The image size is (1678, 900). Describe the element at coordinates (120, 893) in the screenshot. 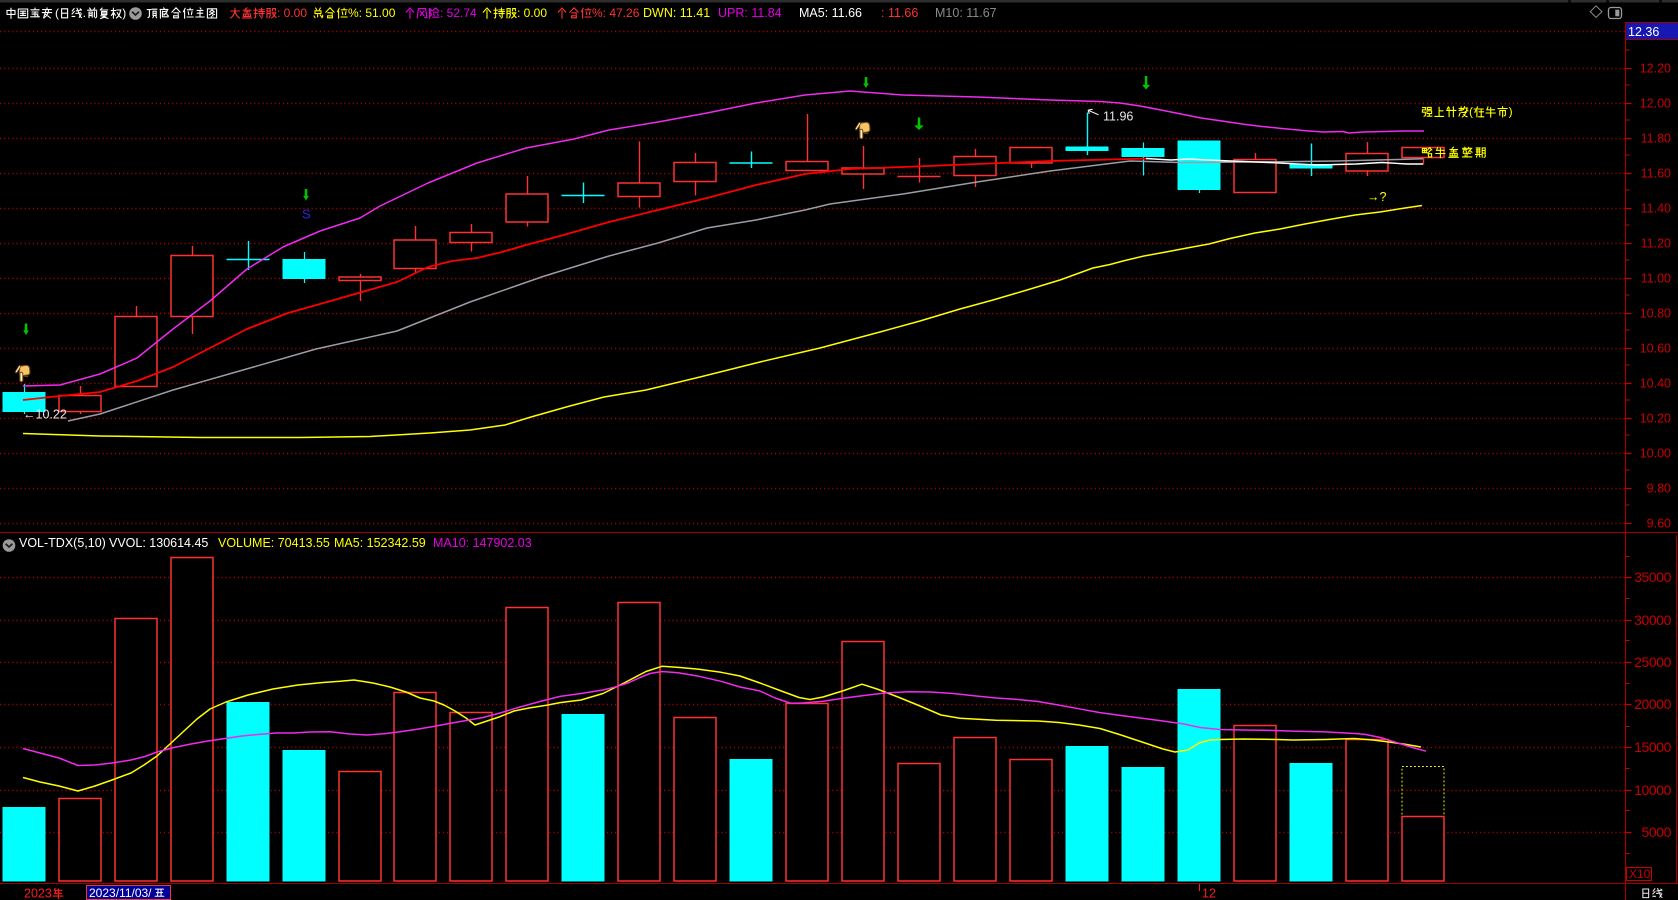

I see `svg-text: 2023/11/03/` at that location.